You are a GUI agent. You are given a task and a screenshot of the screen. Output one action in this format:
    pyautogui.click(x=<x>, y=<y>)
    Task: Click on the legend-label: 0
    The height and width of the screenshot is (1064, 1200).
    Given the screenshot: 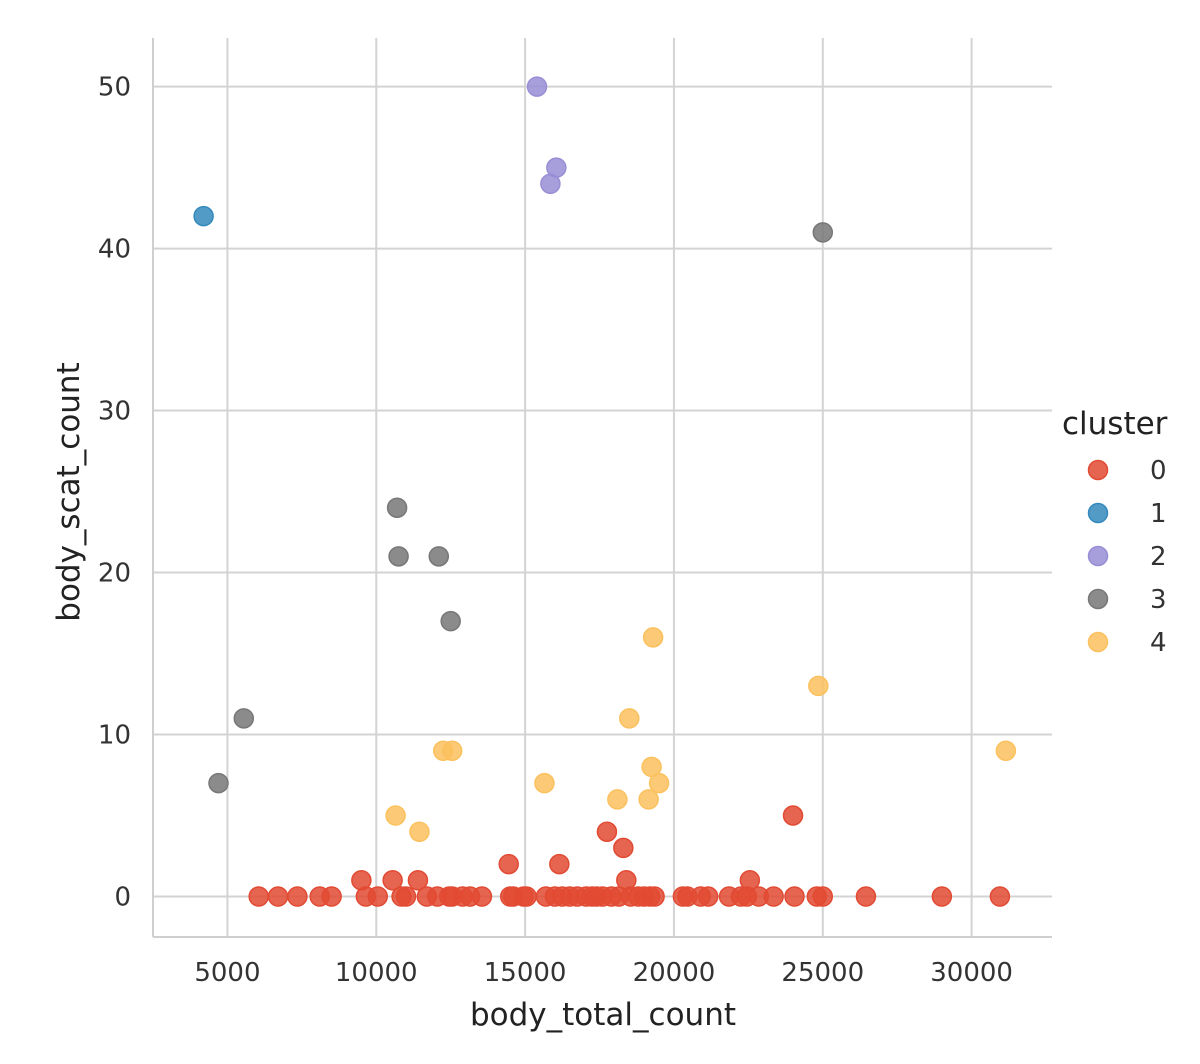 What is the action you would take?
    pyautogui.click(x=1158, y=471)
    